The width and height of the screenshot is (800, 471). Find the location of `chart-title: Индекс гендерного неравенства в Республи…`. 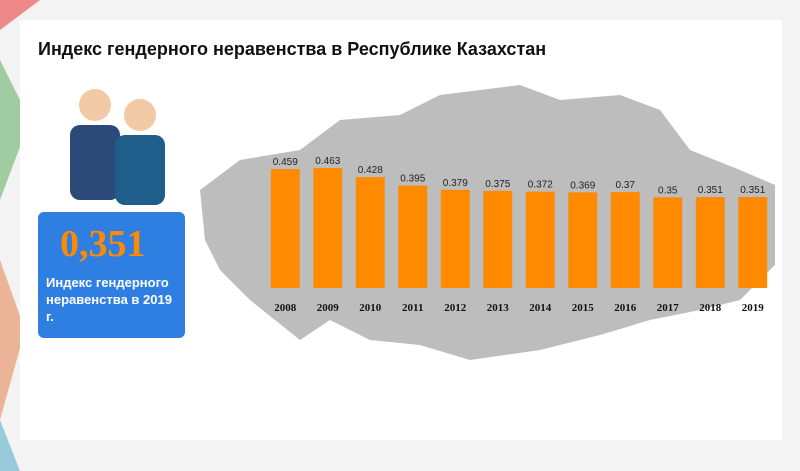

chart-title: Индекс гендерного неравенства в Республи… is located at coordinates (292, 49).